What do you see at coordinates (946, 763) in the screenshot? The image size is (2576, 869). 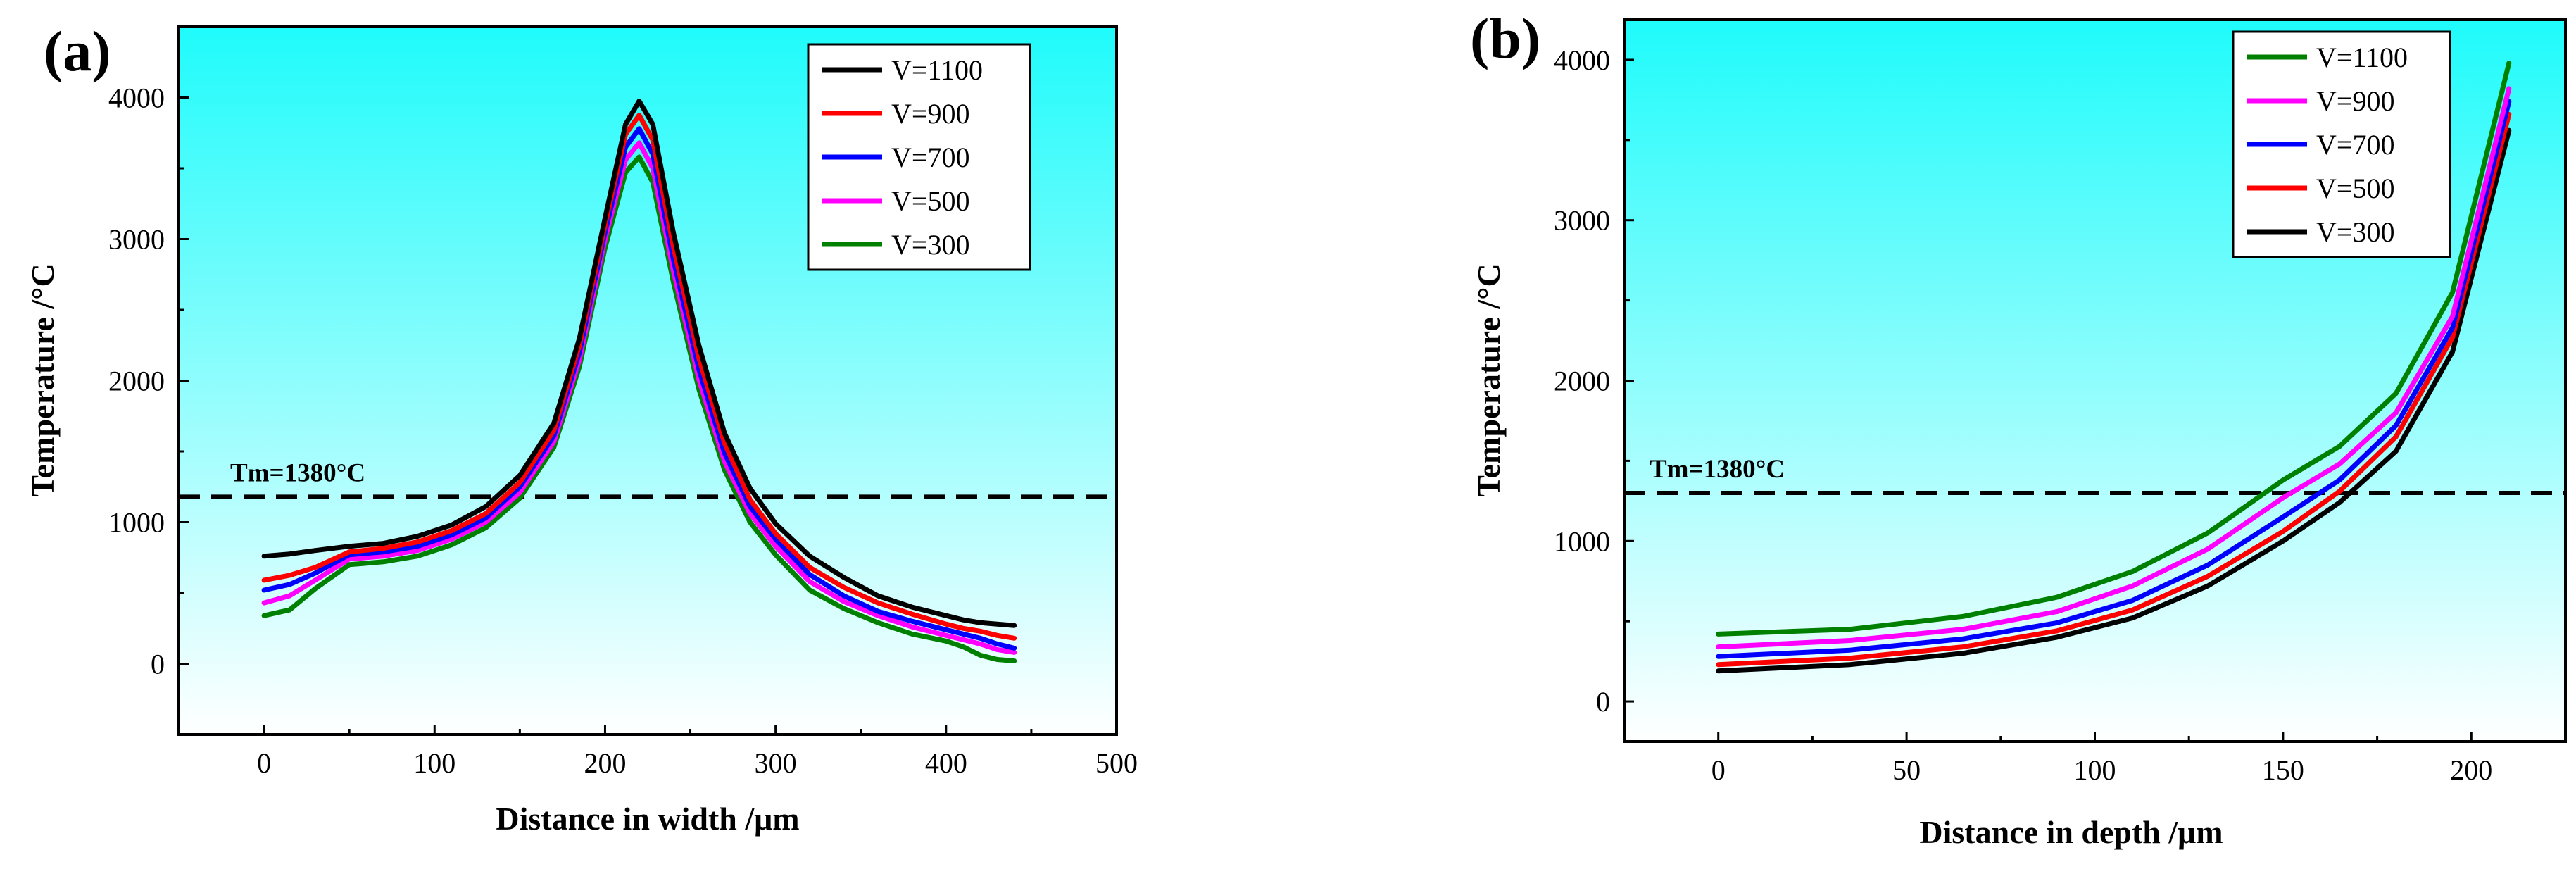 I see `x-tick-label: 400` at bounding box center [946, 763].